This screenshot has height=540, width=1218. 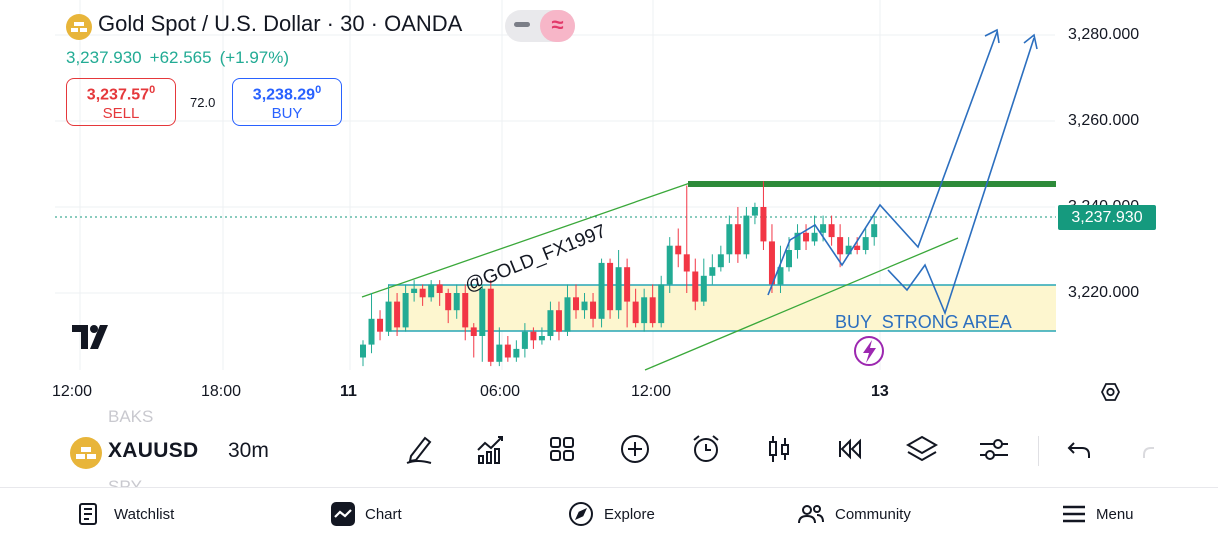 What do you see at coordinates (221, 391) in the screenshot?
I see `time-axis-label: 18:00` at bounding box center [221, 391].